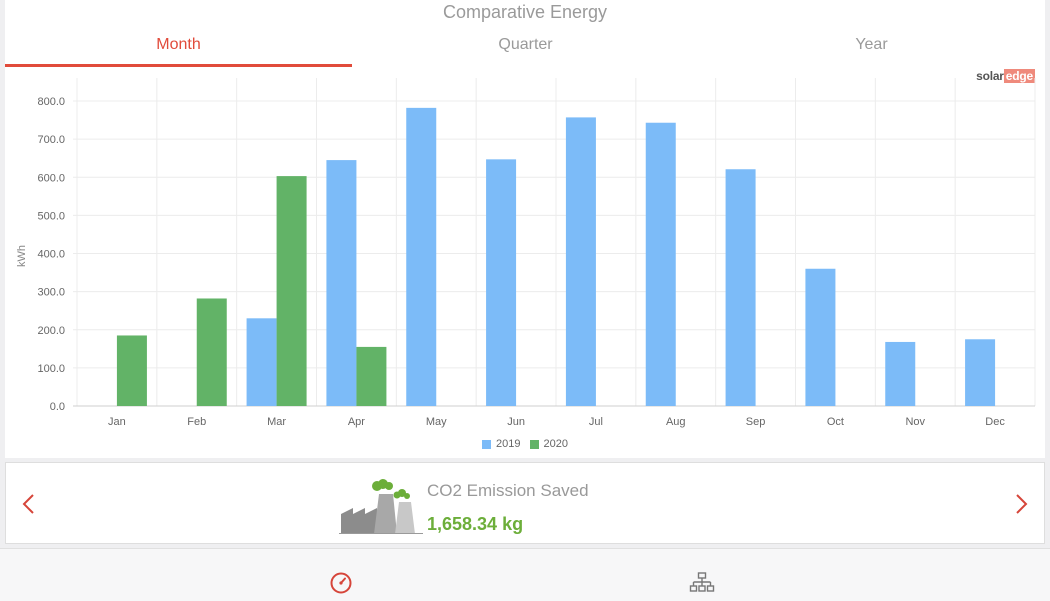 This screenshot has width=1050, height=601. What do you see at coordinates (261, 362) in the screenshot?
I see `bar-2019-mar` at bounding box center [261, 362].